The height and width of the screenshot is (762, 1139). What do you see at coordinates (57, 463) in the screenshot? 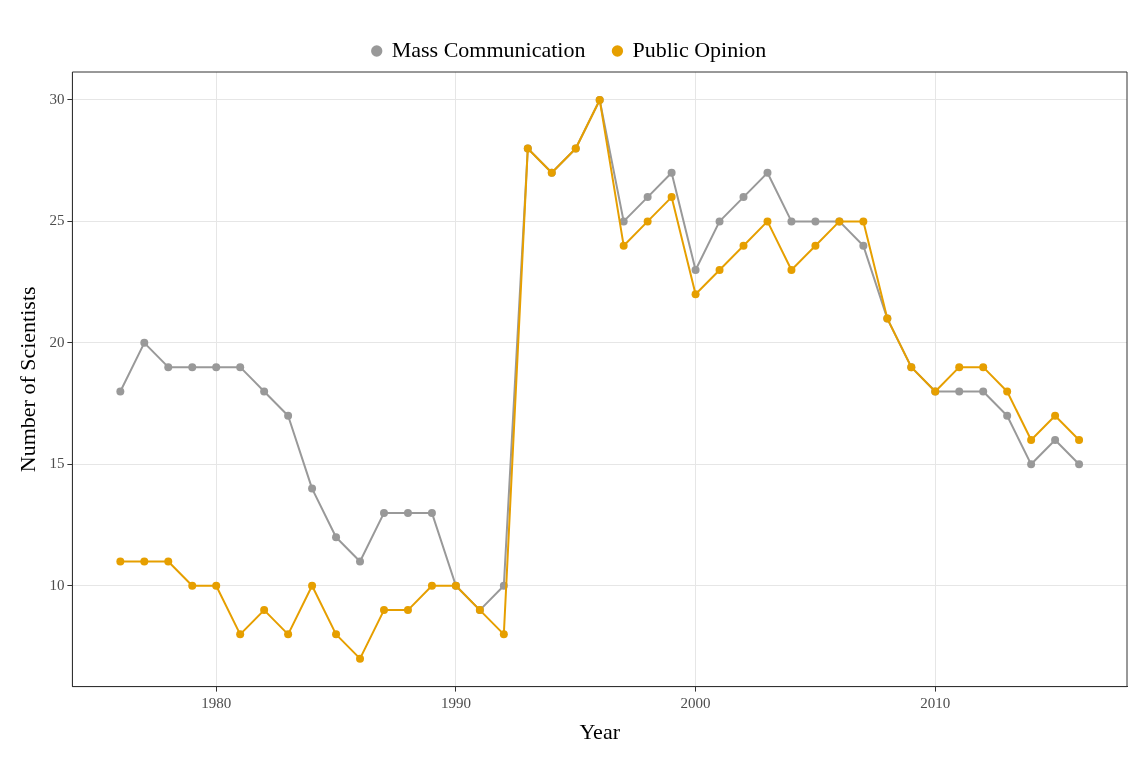
I see `y-tick-label: 15` at bounding box center [57, 463].